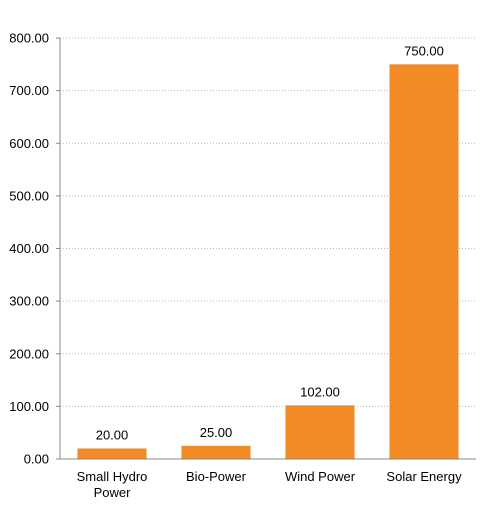 This screenshot has height=510, width=496. Describe the element at coordinates (112, 434) in the screenshot. I see `data-label: 20.00` at that location.